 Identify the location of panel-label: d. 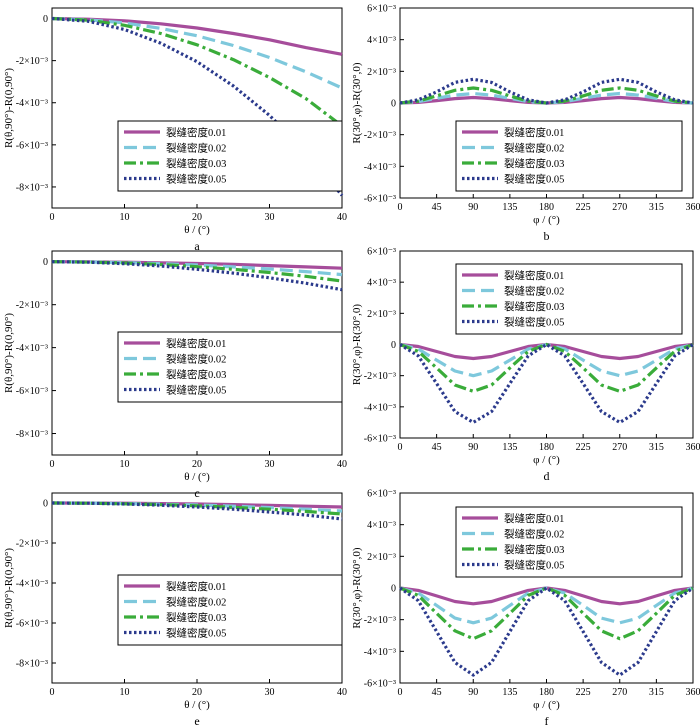
(547, 476).